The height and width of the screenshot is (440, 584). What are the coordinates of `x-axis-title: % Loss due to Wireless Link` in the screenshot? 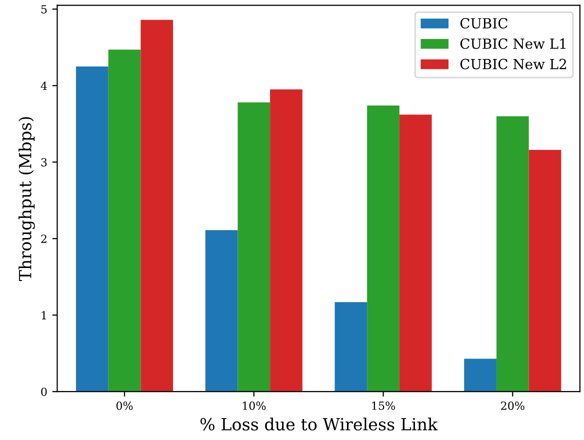 It's located at (319, 424).